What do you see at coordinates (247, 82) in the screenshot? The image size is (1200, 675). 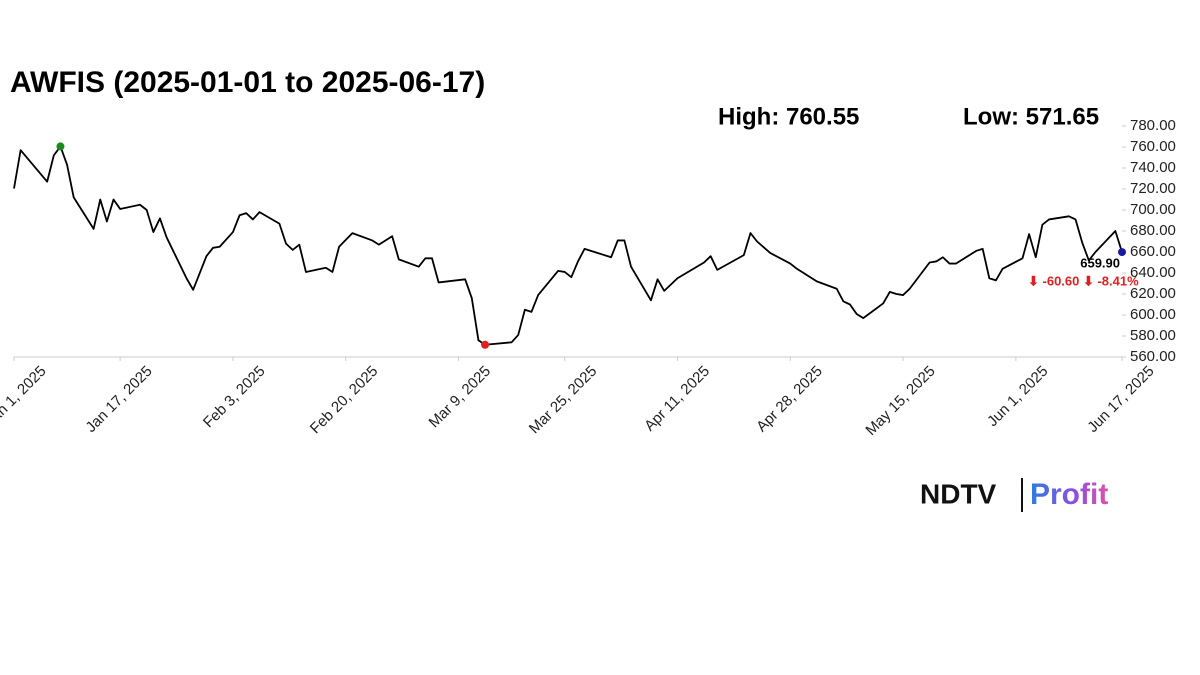 I see `chart-title: AWFIS (2025-01-01 to 2025-06-17)` at bounding box center [247, 82].